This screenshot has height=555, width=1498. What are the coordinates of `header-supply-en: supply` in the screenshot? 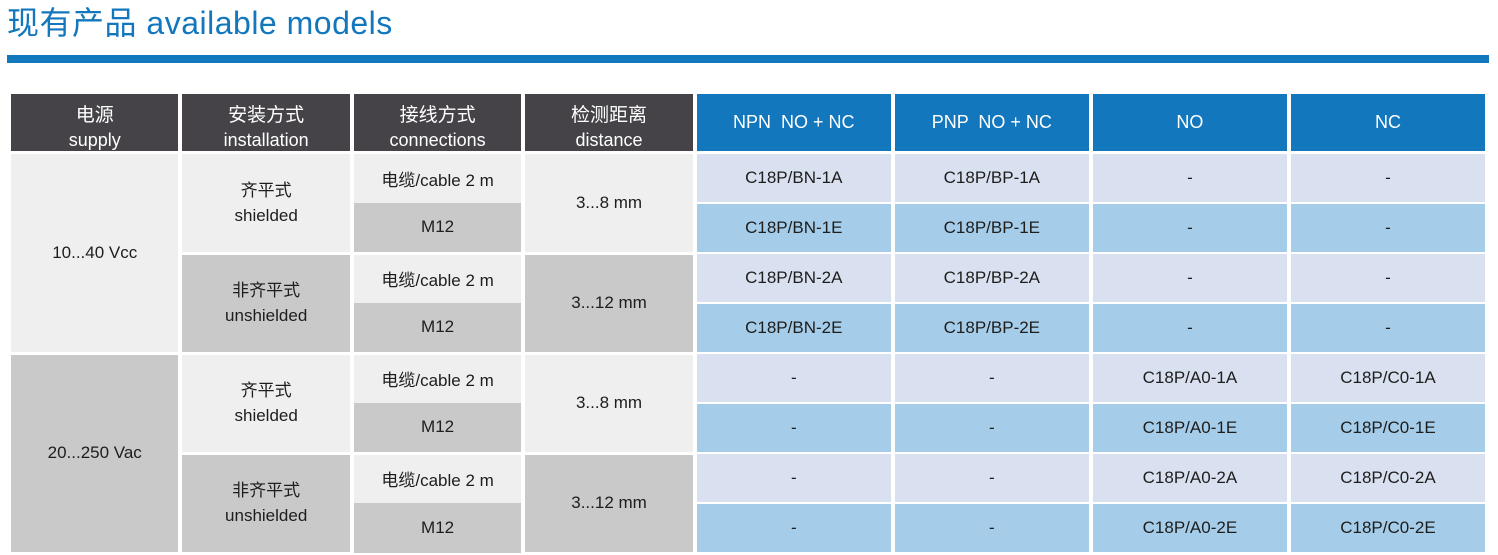 It's located at (94, 140).